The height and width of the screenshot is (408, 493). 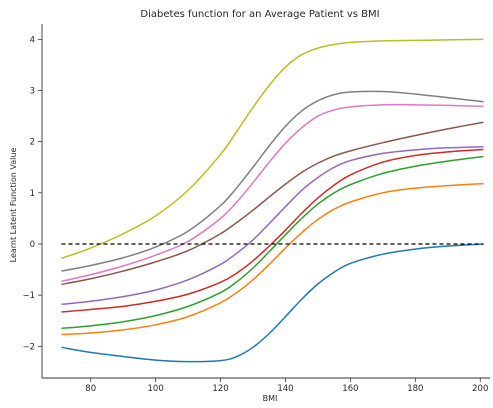 What do you see at coordinates (13, 205) in the screenshot?
I see `y-axis-label: Learnt Latent Function Value` at bounding box center [13, 205].